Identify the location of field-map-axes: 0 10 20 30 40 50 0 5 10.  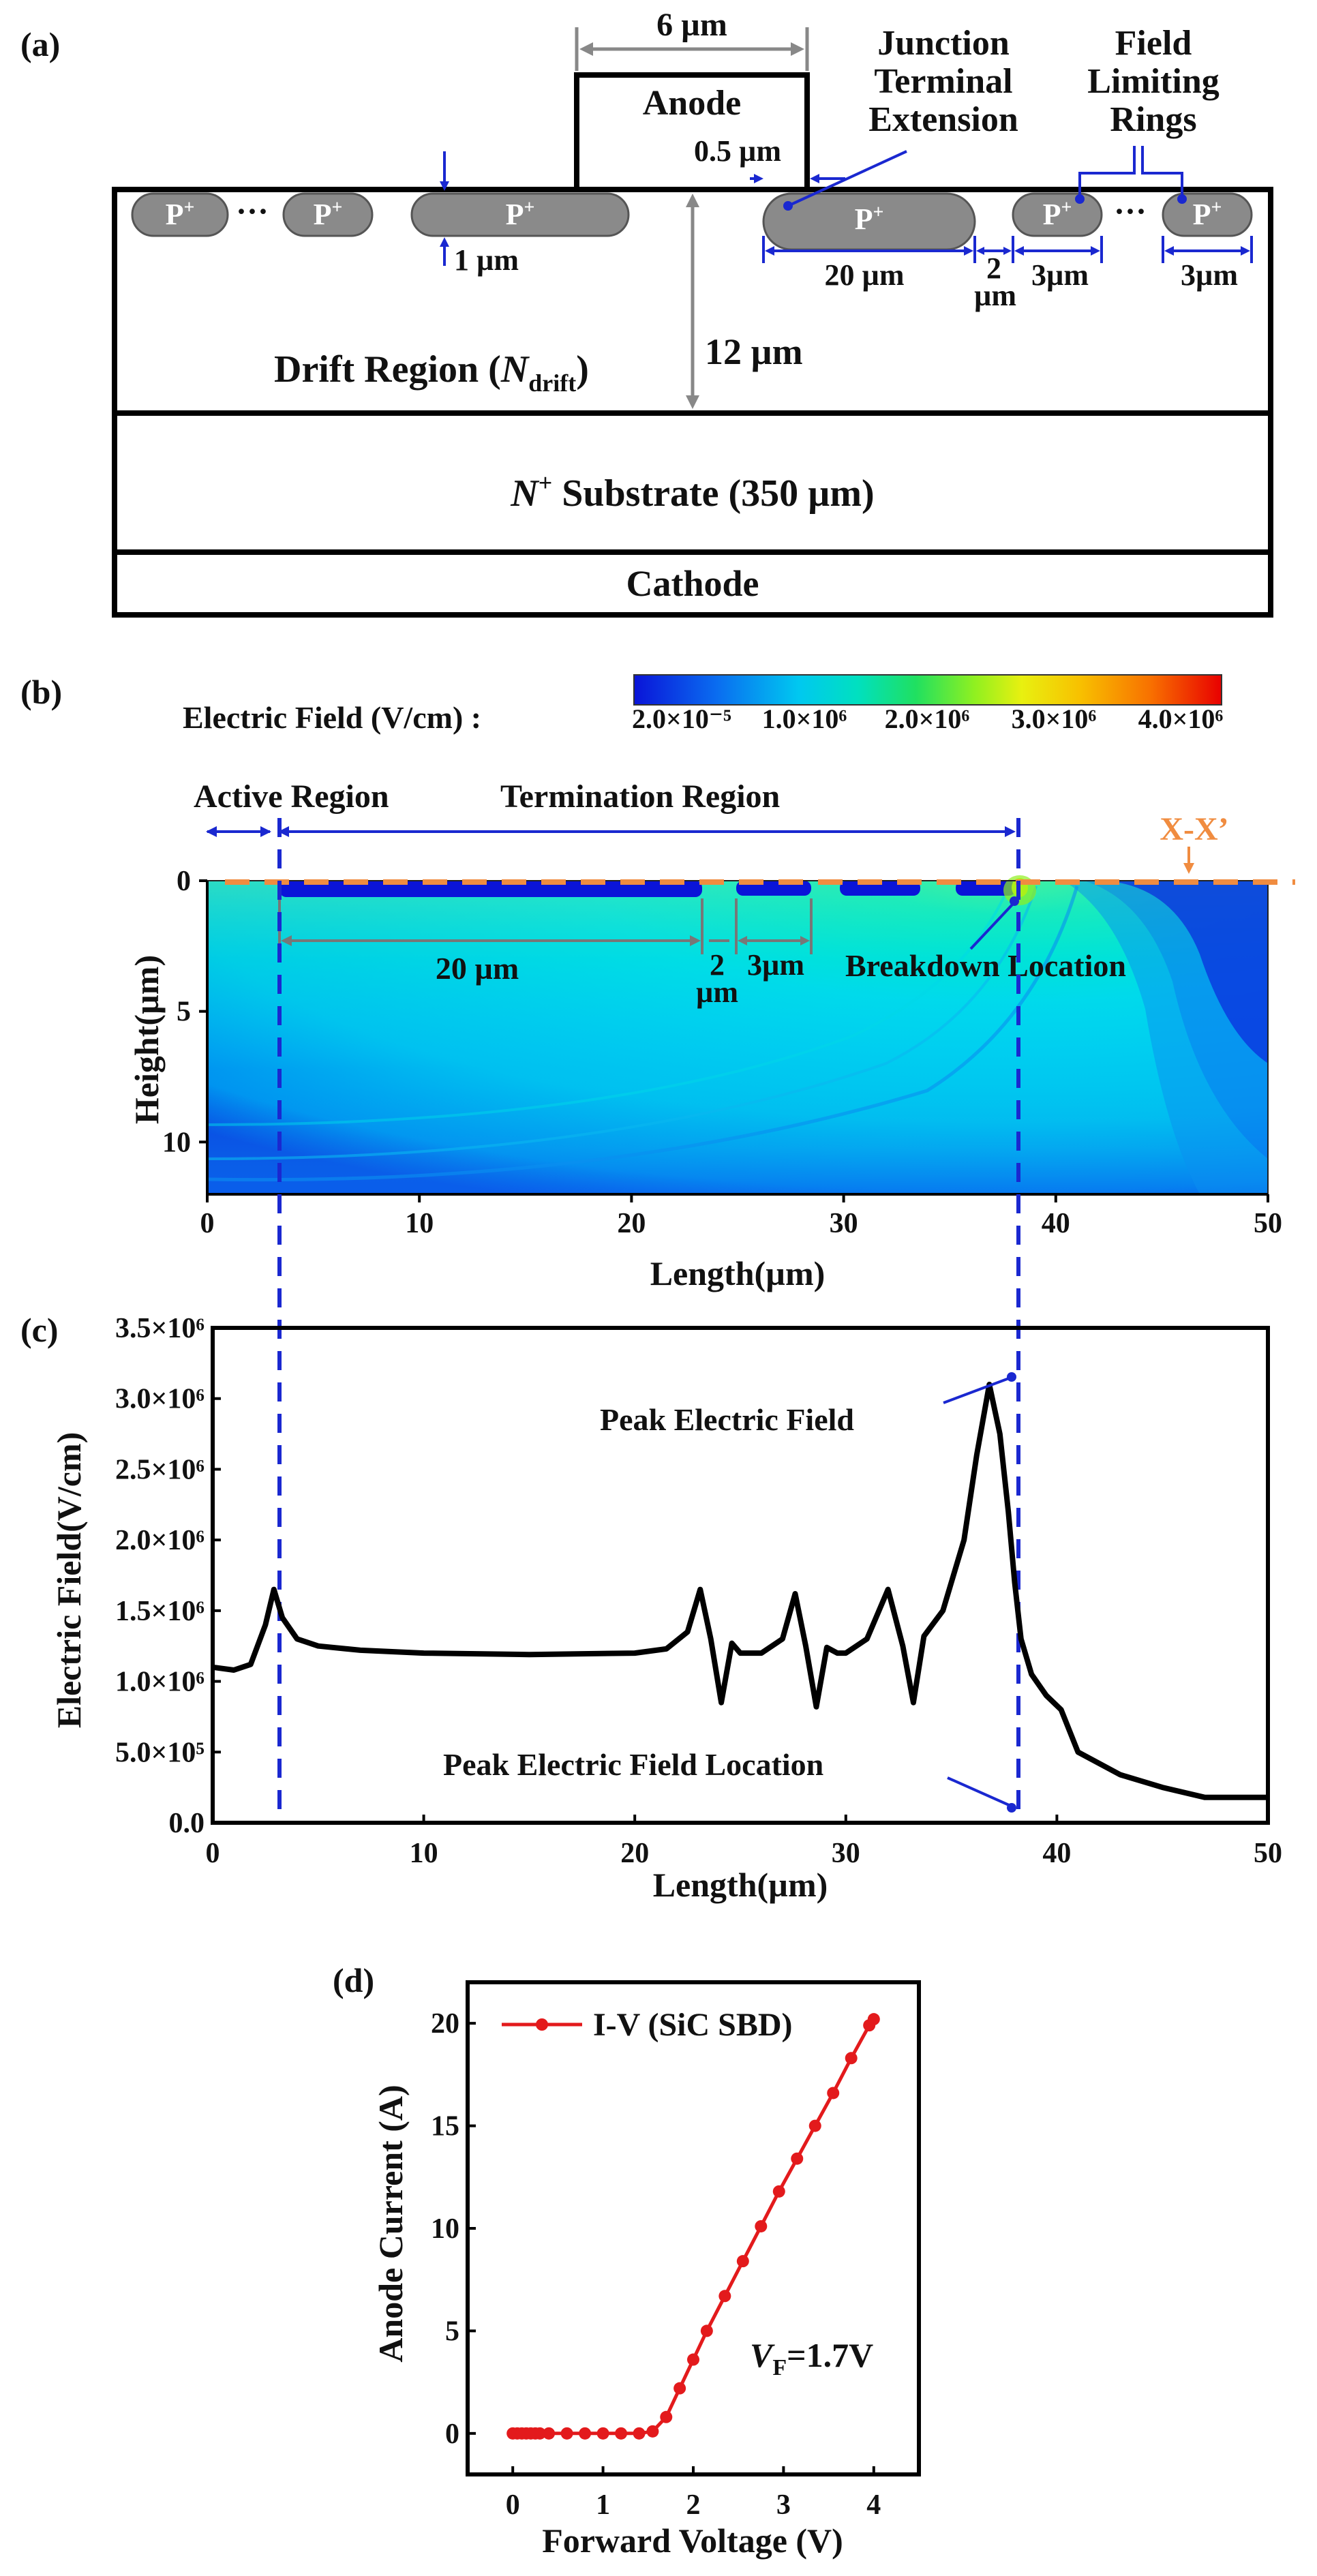
(722, 1053).